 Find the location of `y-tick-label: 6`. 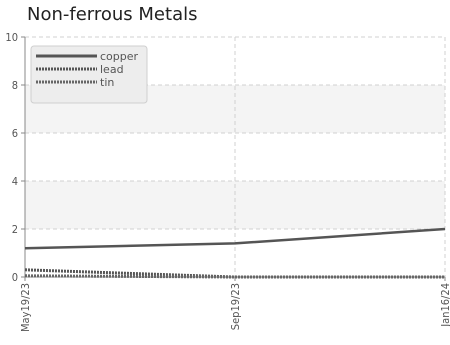

y-tick-label: 6 is located at coordinates (15, 133).